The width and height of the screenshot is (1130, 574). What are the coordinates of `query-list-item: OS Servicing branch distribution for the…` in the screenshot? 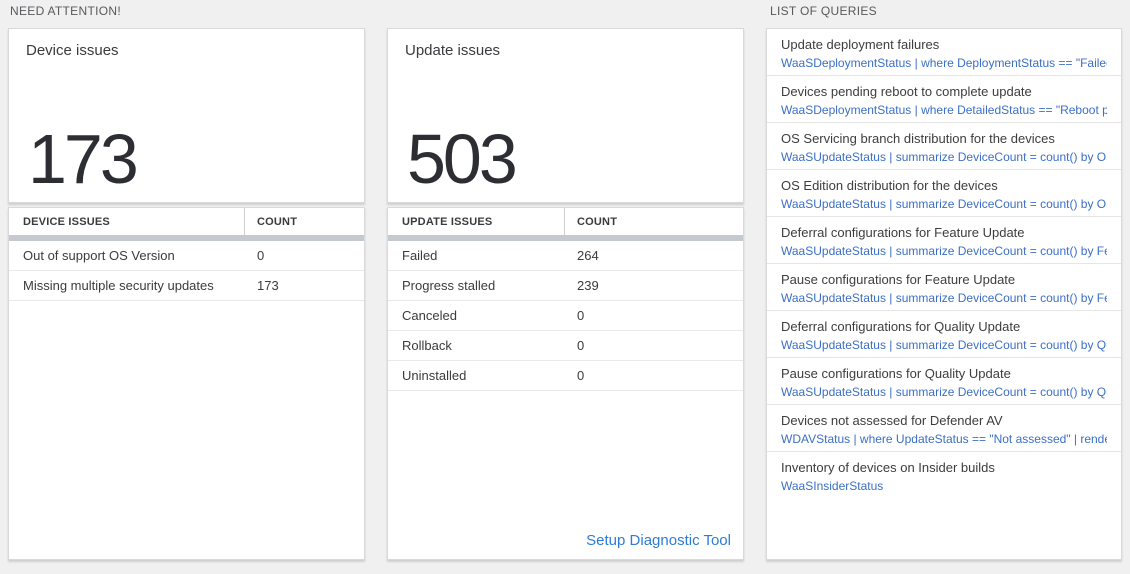 It's located at (944, 146).